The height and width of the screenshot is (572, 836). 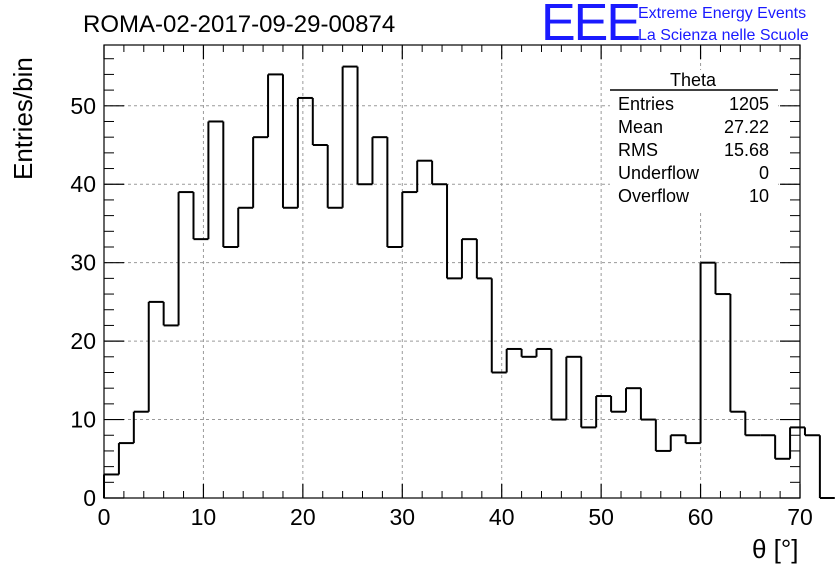 What do you see at coordinates (746, 150) in the screenshot?
I see `stats-row-value: 15.68` at bounding box center [746, 150].